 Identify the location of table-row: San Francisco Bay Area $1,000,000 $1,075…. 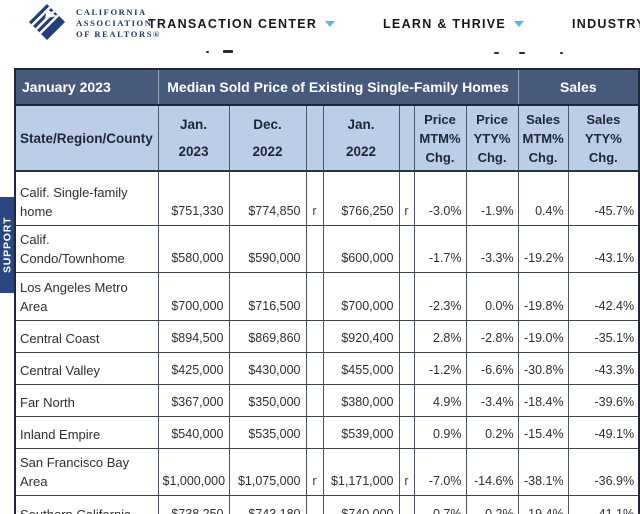
(327, 472).